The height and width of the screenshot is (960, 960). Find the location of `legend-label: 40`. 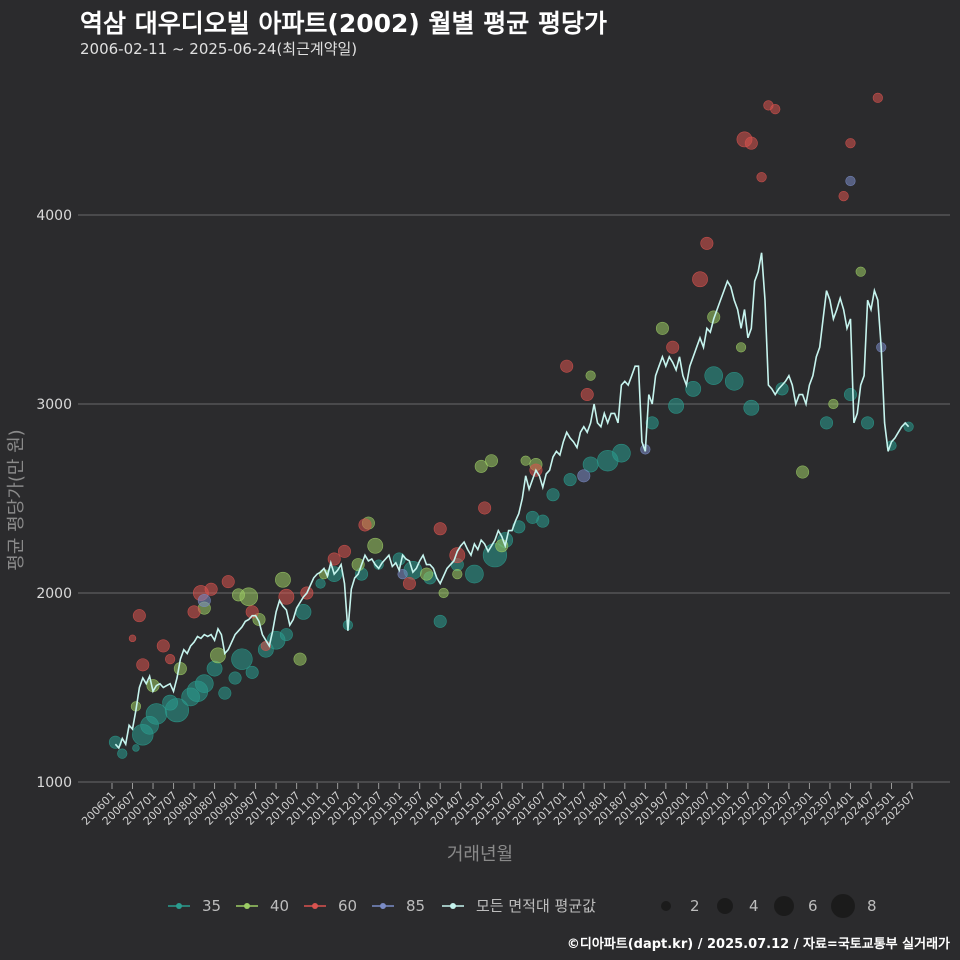

legend-label: 40 is located at coordinates (279, 906).